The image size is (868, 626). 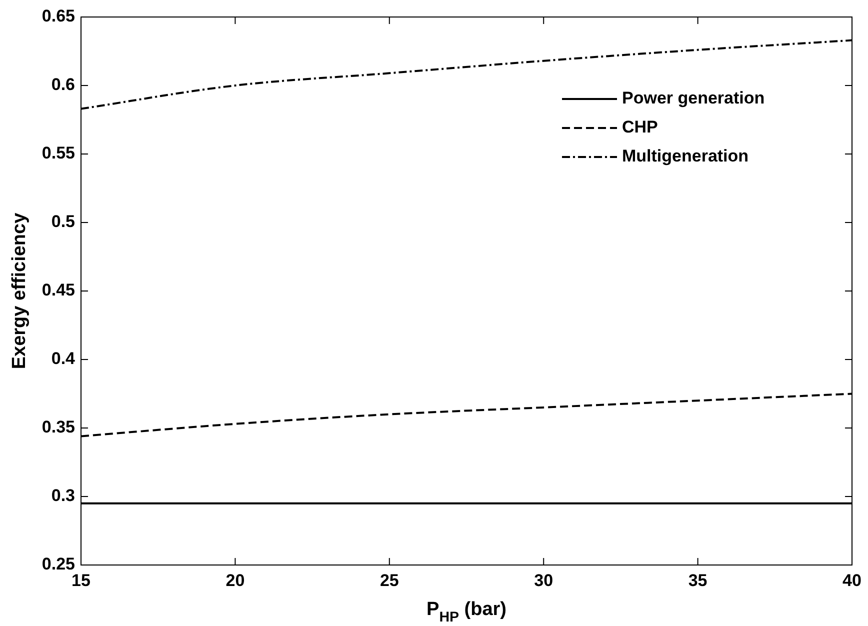 I want to click on legend-label: CHP, so click(x=640, y=127).